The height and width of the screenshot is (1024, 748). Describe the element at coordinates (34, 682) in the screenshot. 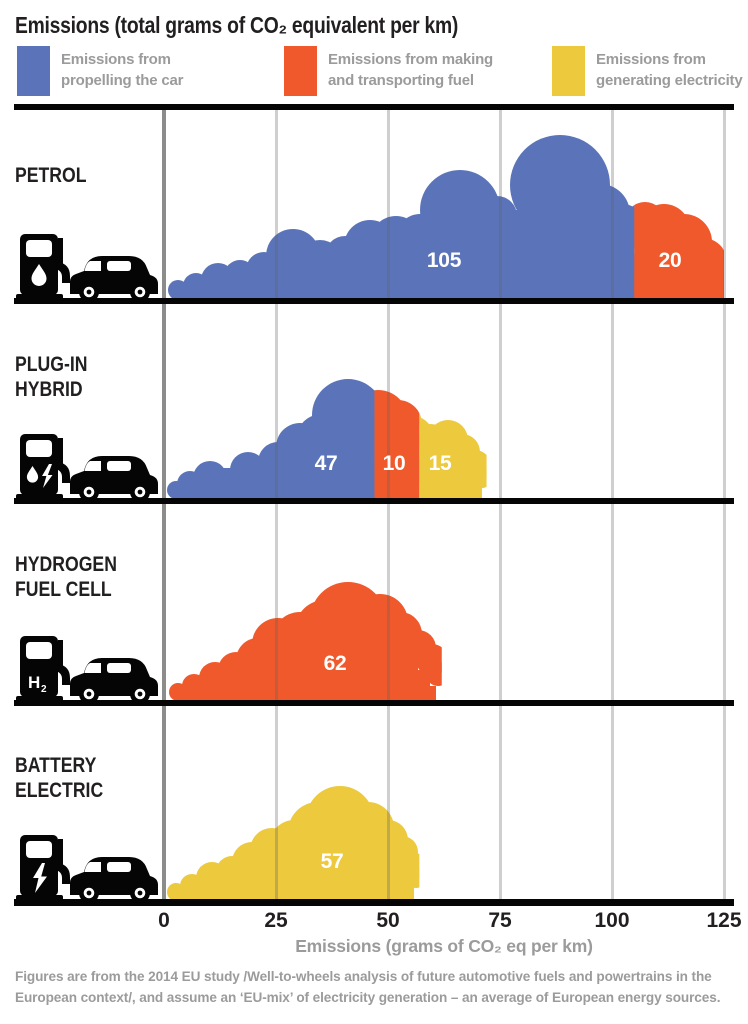

I see `svg-text: H` at that location.